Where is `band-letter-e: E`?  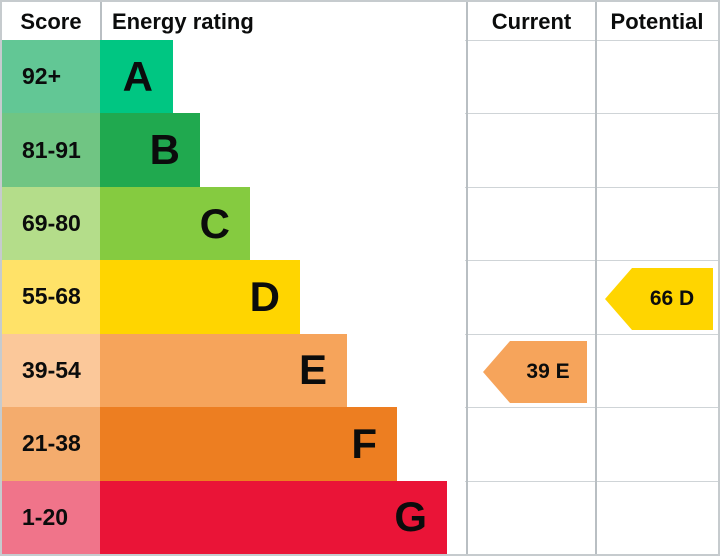
band-letter-e: E is located at coordinates (312, 370).